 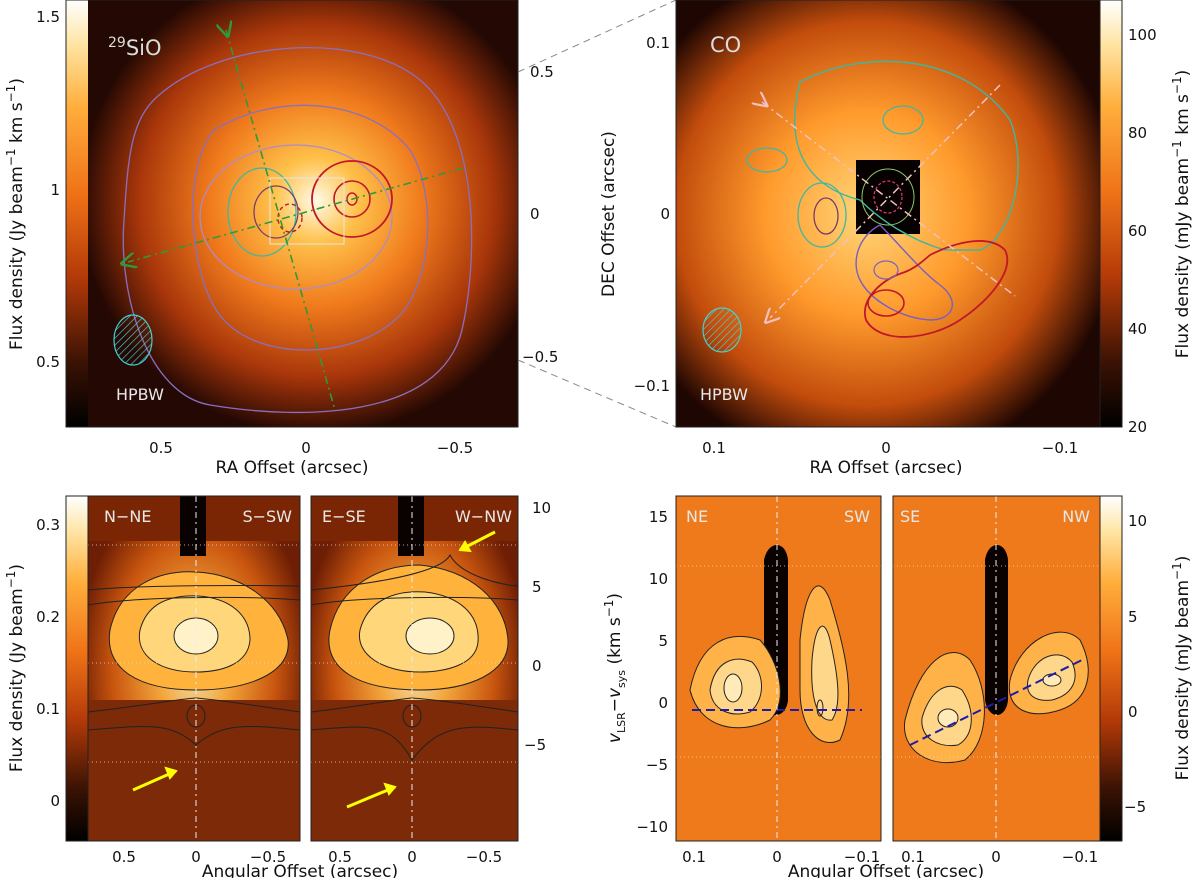 I want to click on co-xlabel: RA Offset (arcsec), so click(x=886, y=468).